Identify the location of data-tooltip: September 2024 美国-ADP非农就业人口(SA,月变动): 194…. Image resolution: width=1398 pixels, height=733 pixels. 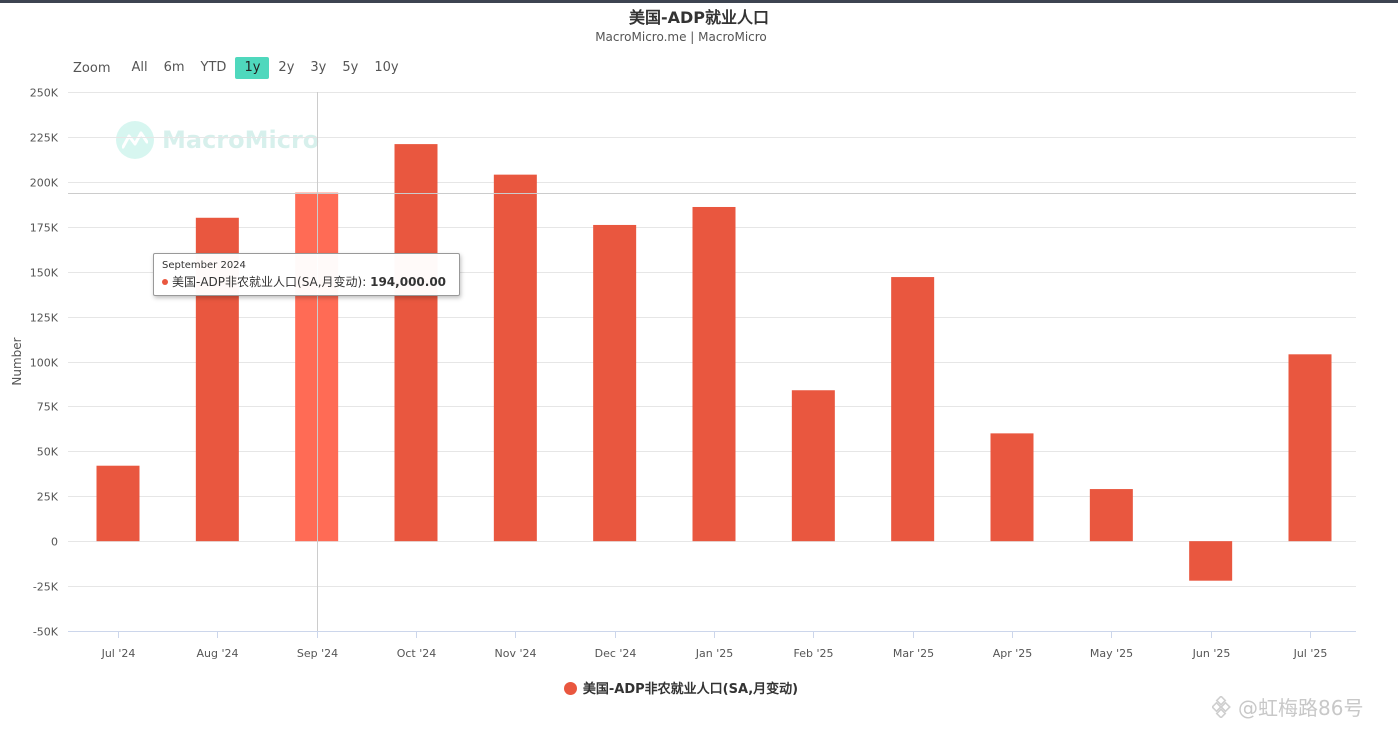
(306, 274).